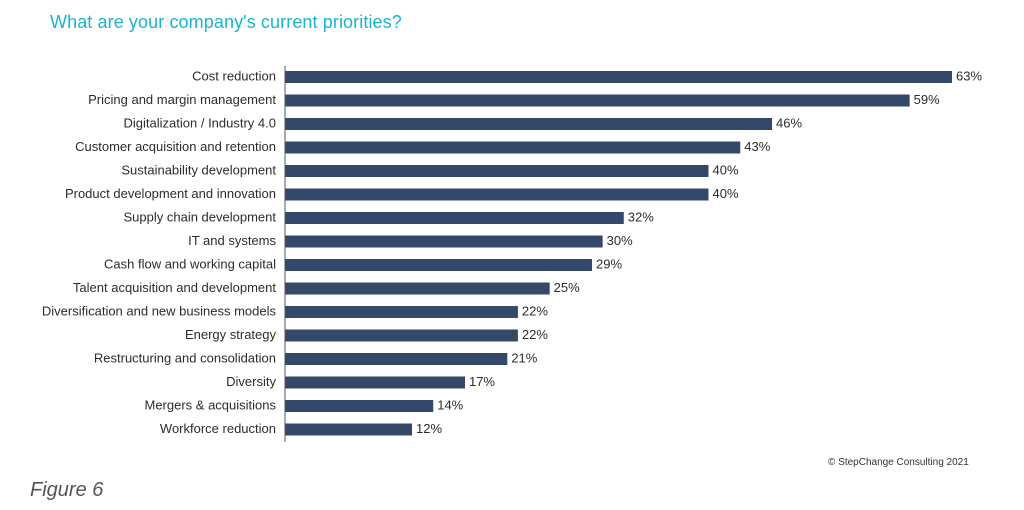  What do you see at coordinates (789, 122) in the screenshot?
I see `value-label: 46%` at bounding box center [789, 122].